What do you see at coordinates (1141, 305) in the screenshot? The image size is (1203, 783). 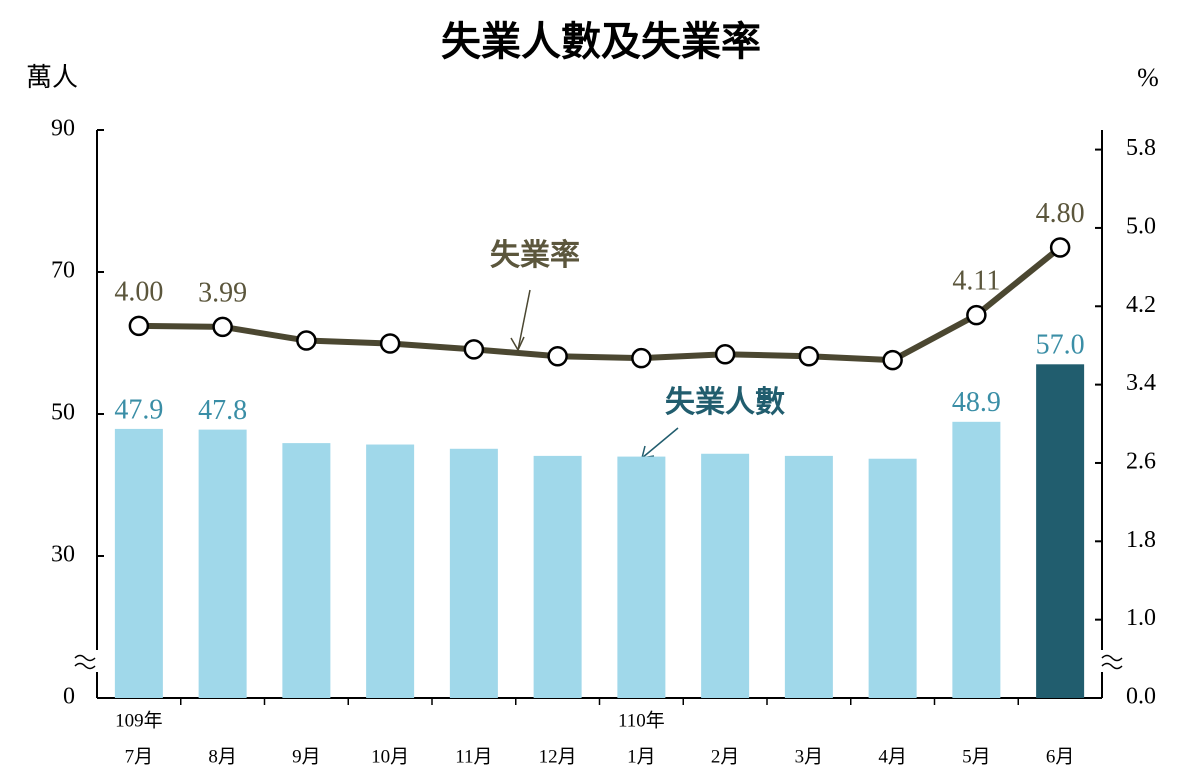 I see `y2-tick-label: 4.2` at bounding box center [1141, 305].